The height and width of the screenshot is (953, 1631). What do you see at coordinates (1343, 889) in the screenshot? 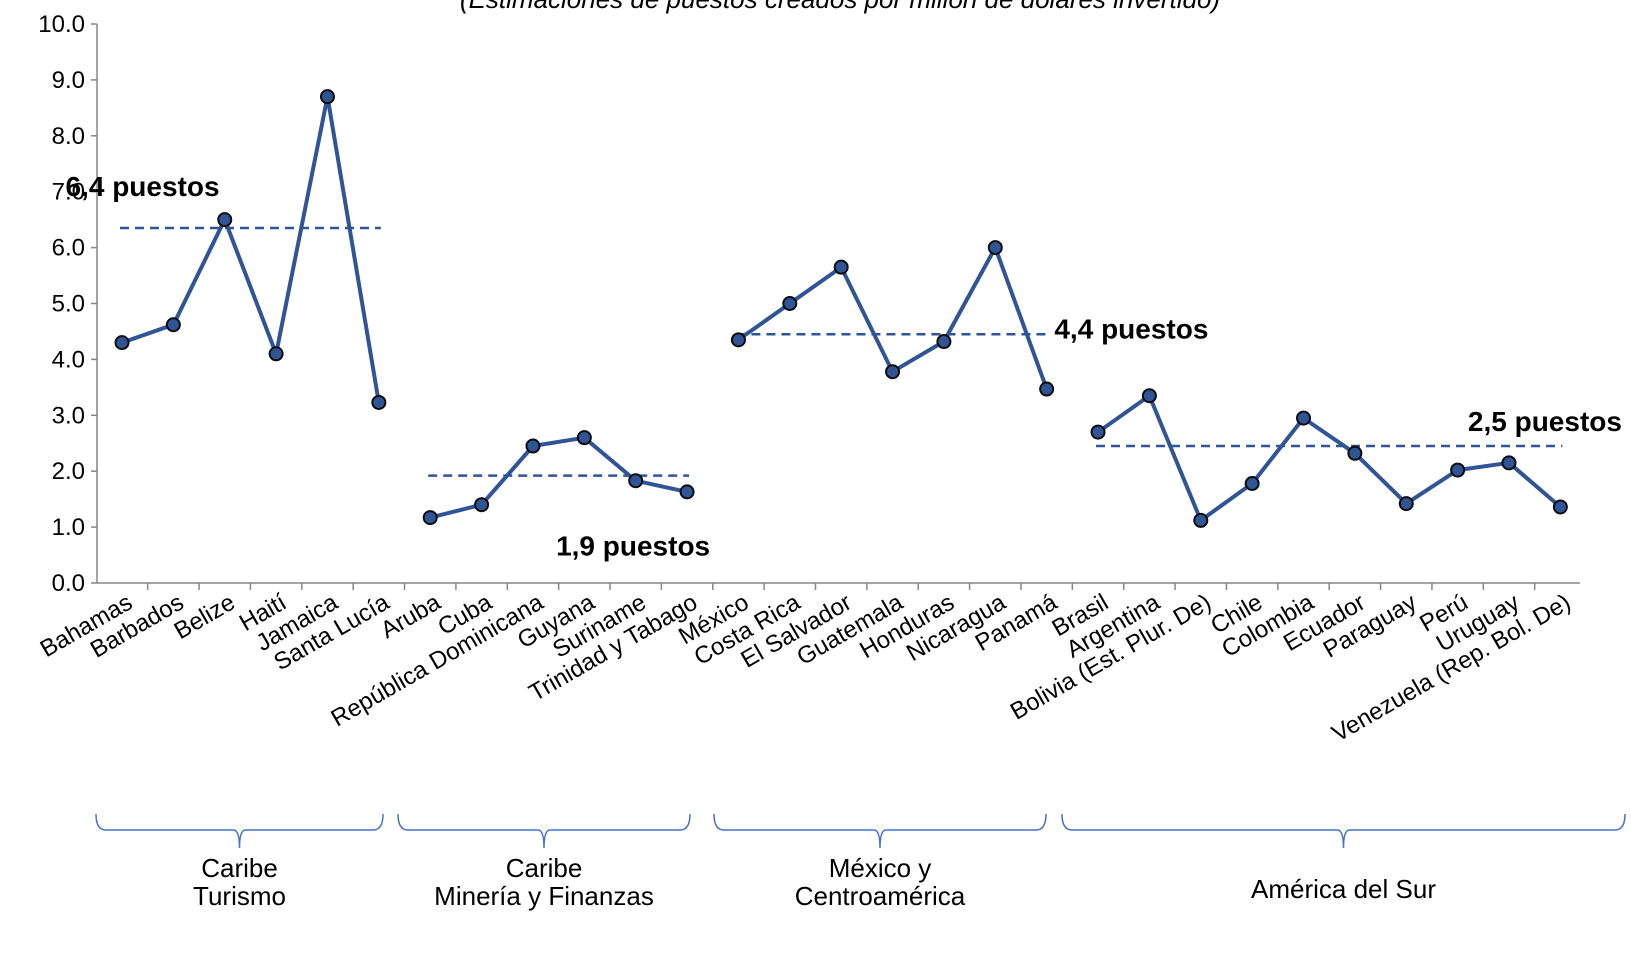
I see `group-label: América del Sur` at bounding box center [1343, 889].